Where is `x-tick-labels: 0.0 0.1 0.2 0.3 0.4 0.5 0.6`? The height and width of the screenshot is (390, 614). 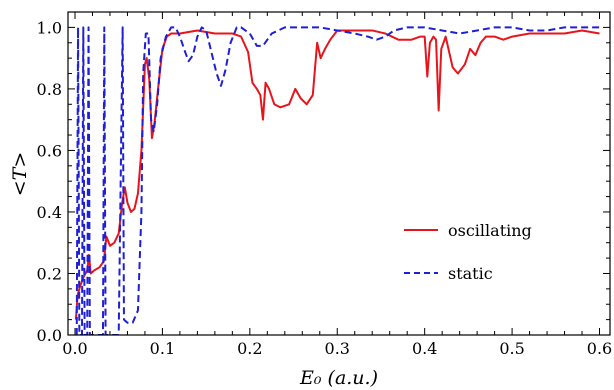 x-tick-labels: 0.0 0.1 0.2 0.3 0.4 0.5 0.6 is located at coordinates (337, 348).